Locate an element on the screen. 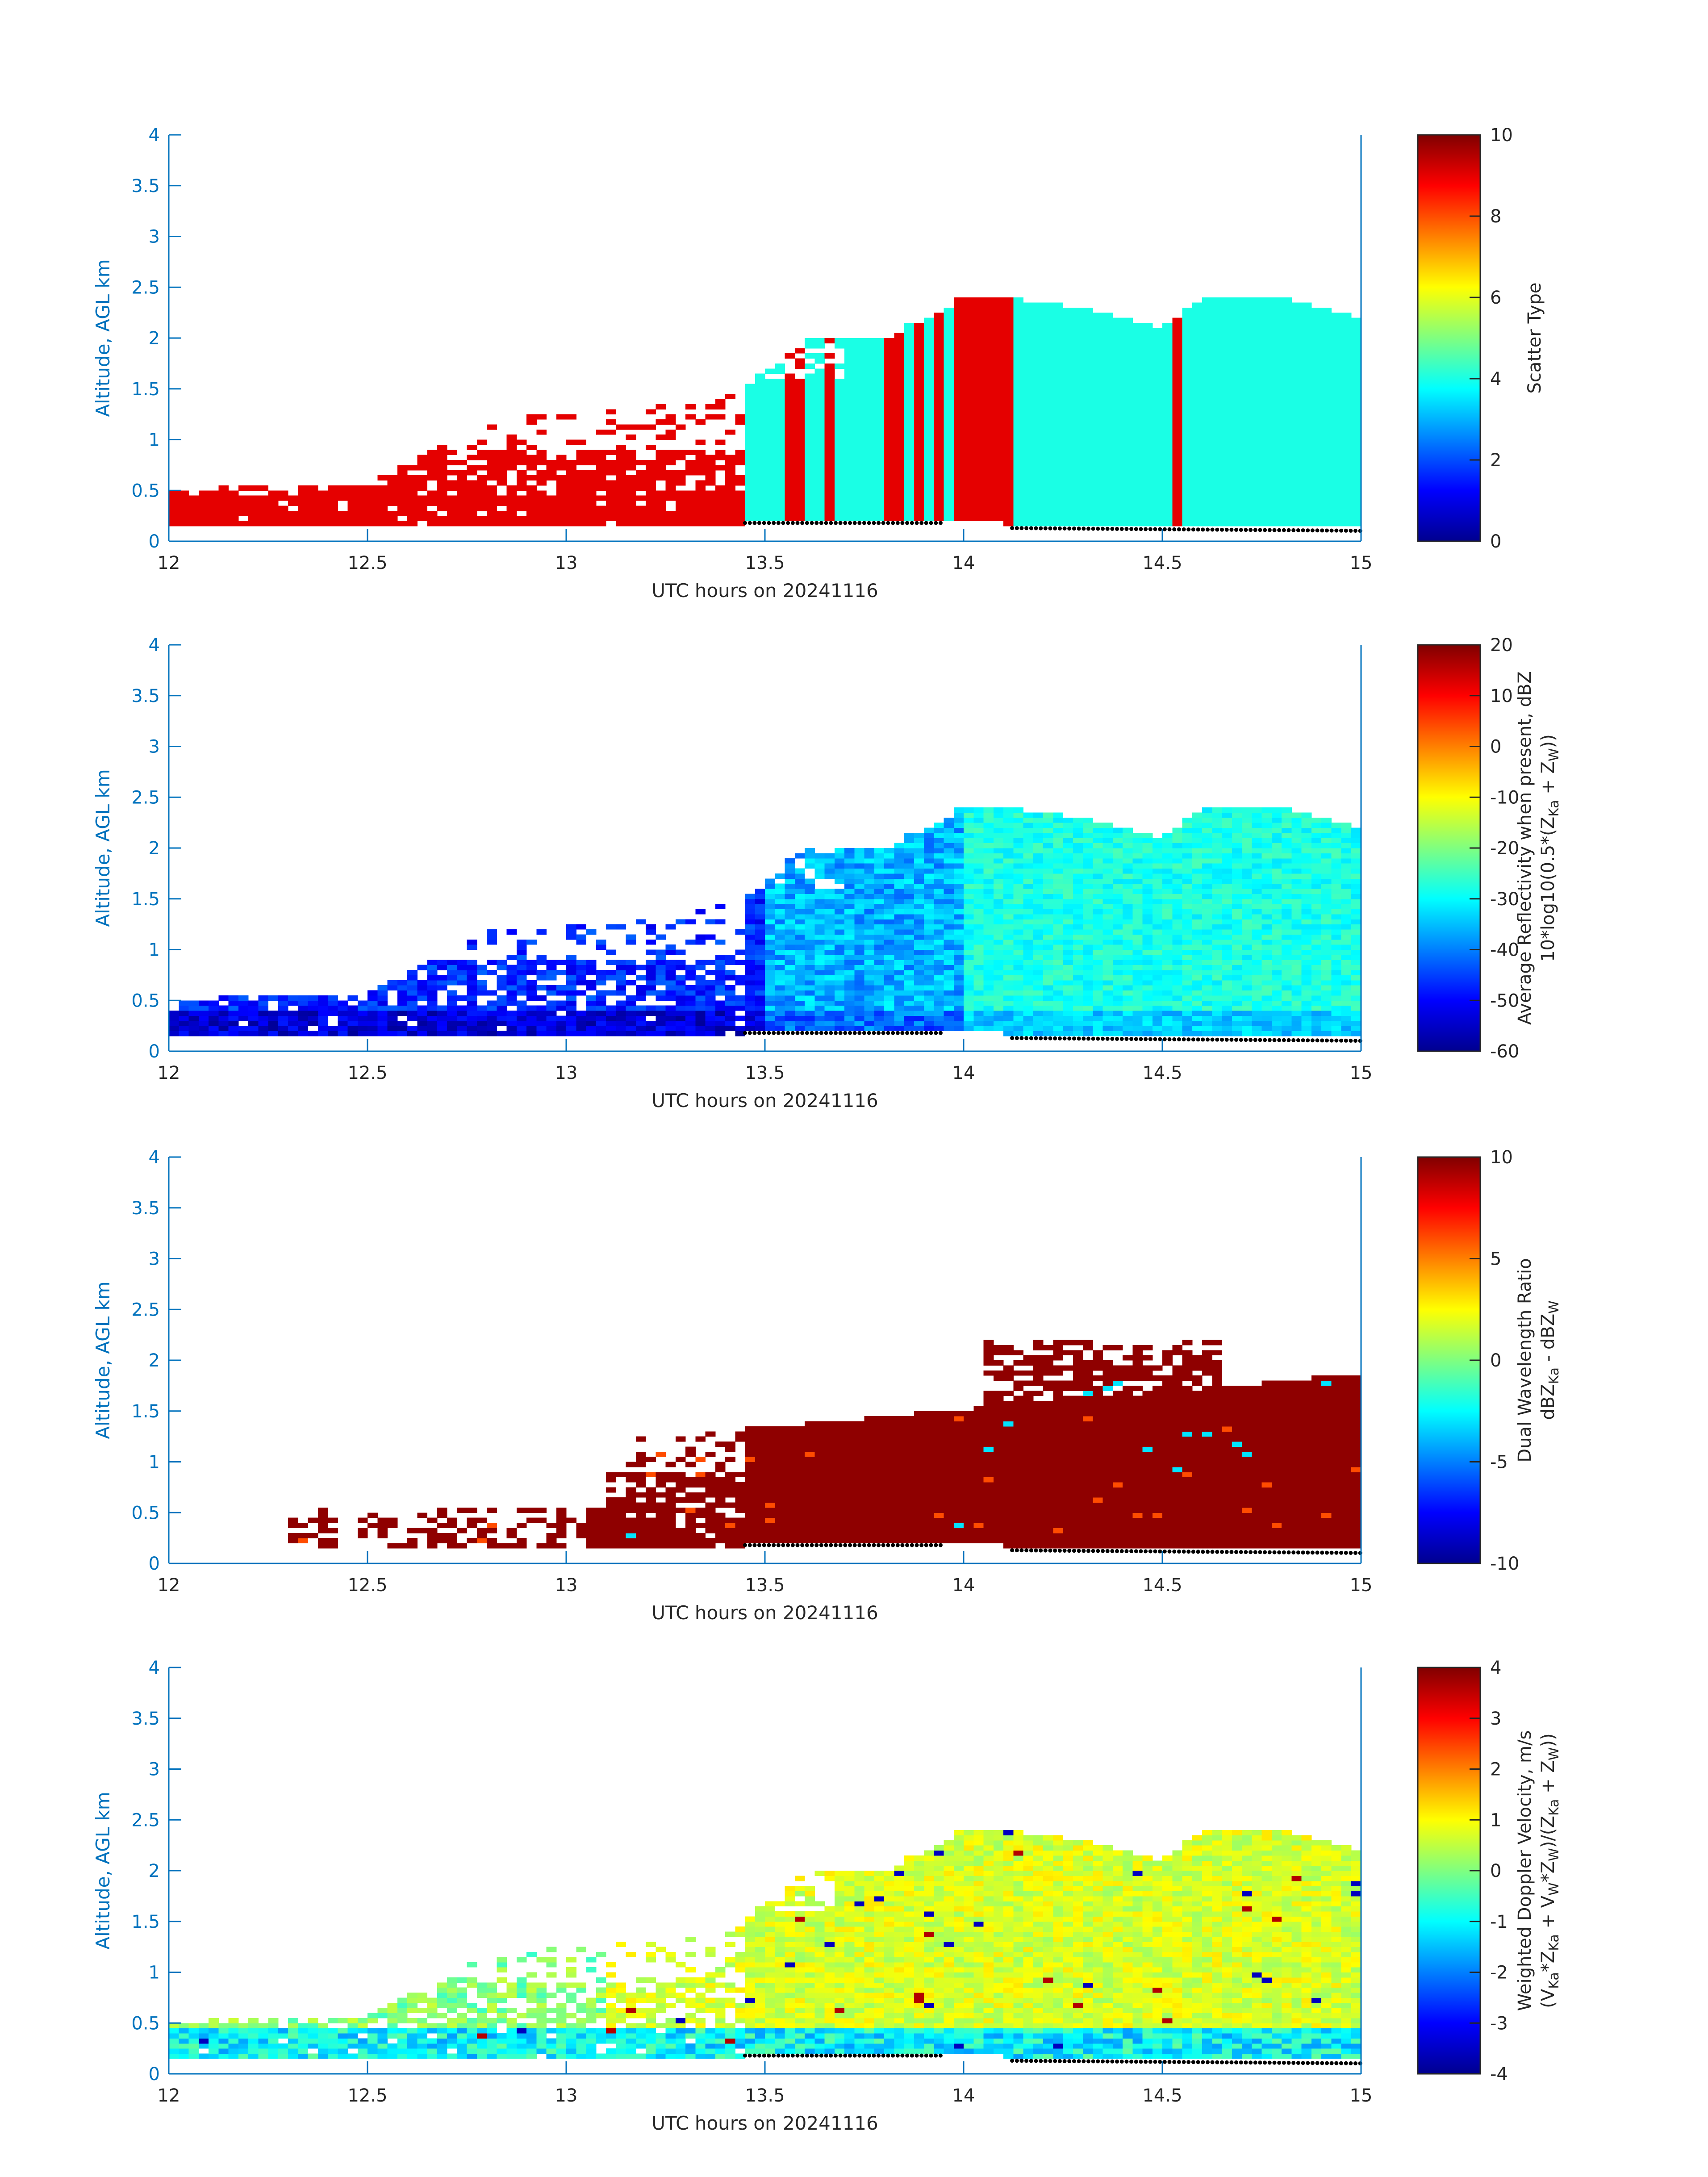 The image size is (1708, 2177). colorbar-tick-label: 10 is located at coordinates (1501, 135).